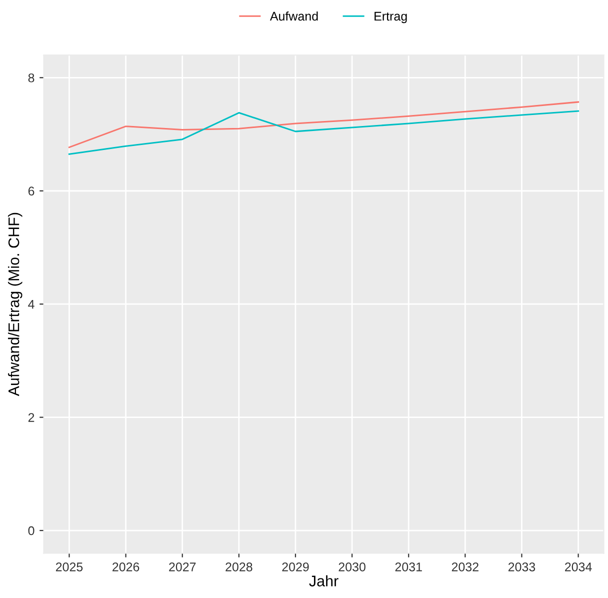  I want to click on legend-label: Aufwand, so click(294, 16).